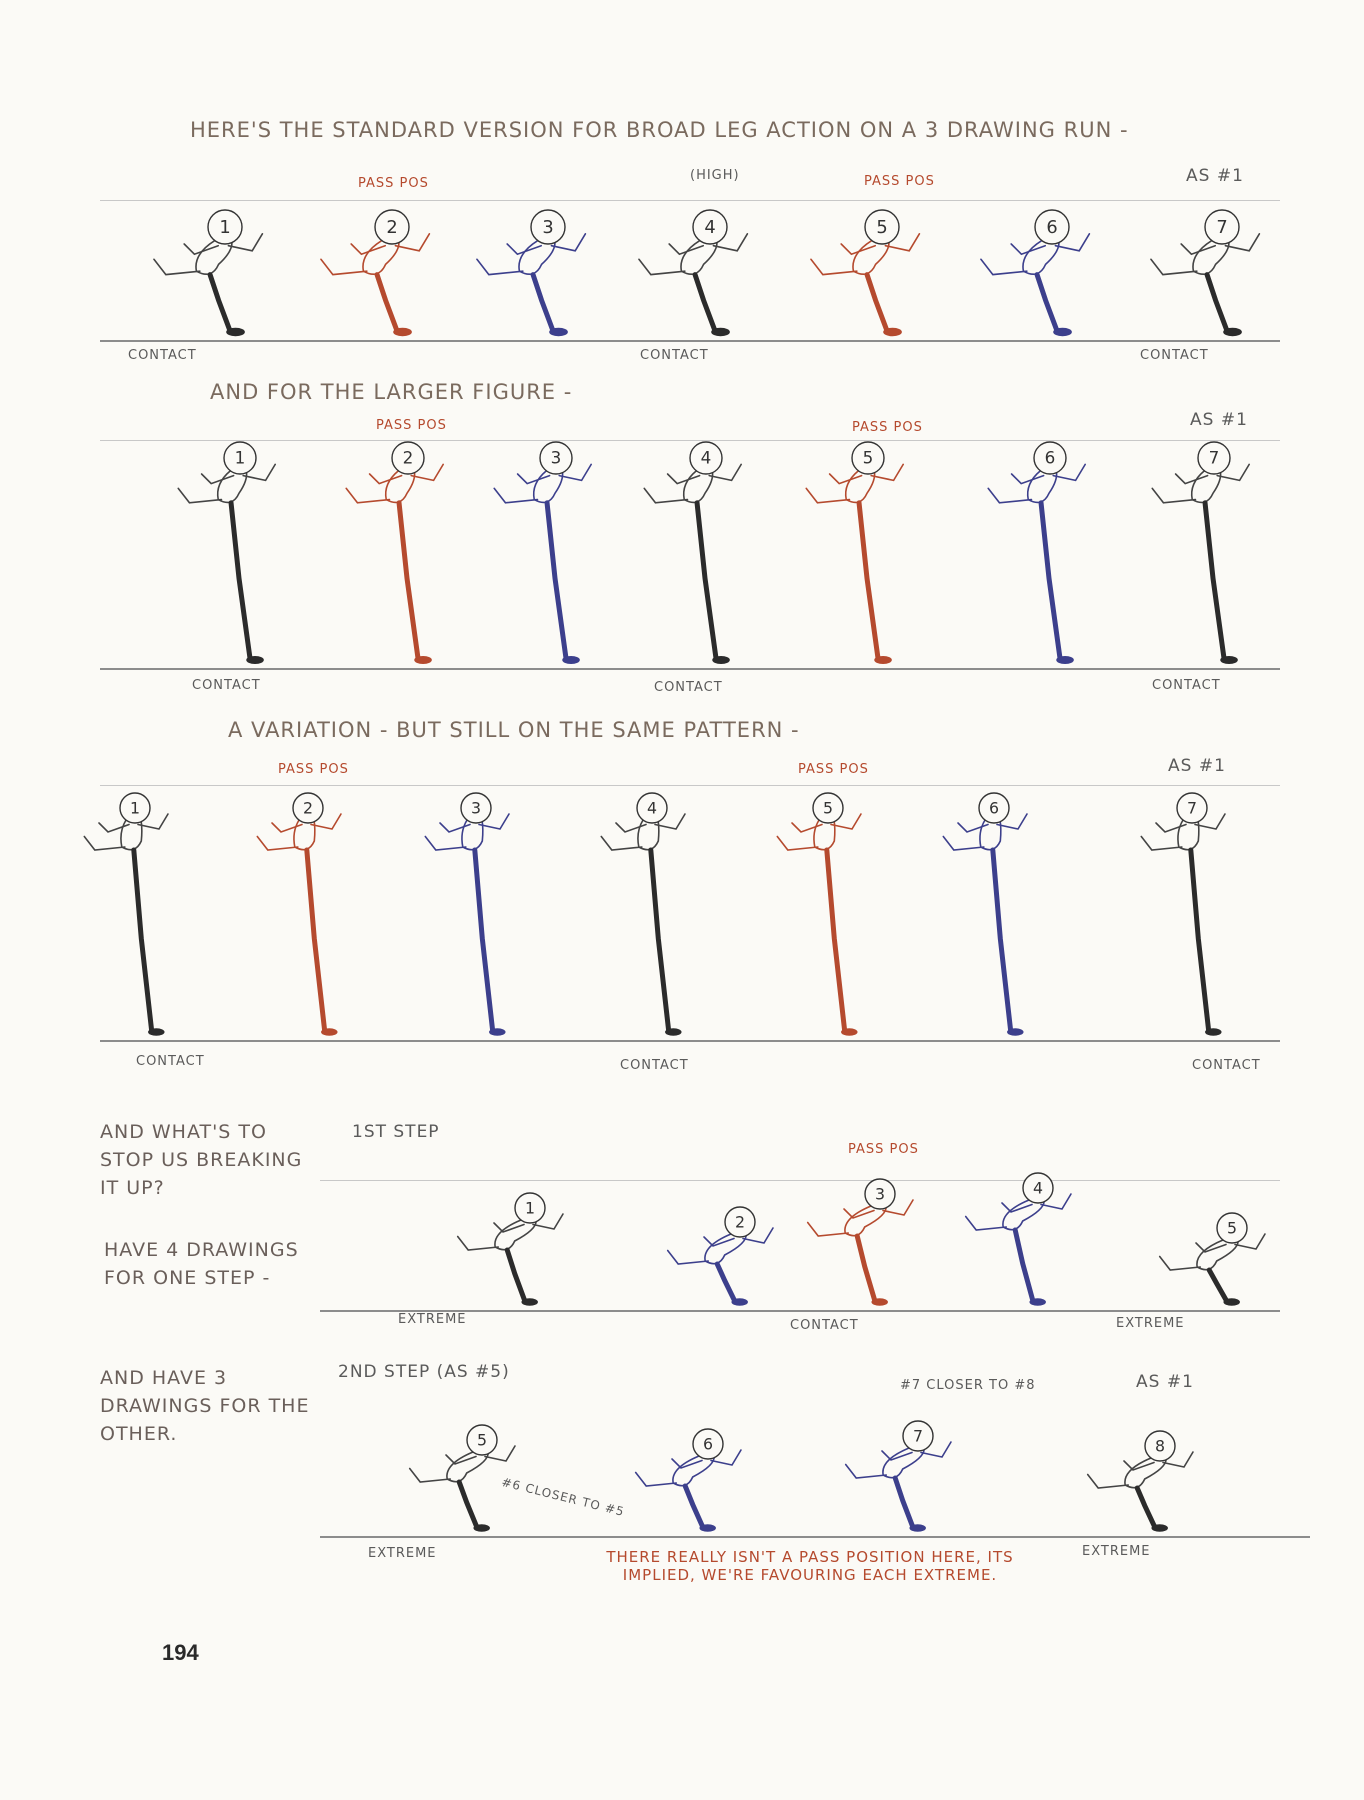 This screenshot has height=1800, width=1364. What do you see at coordinates (205, 1406) in the screenshot?
I see `row5-side-note: AND HAVE 3 DRAWINGS FOR THE OTHER.` at bounding box center [205, 1406].